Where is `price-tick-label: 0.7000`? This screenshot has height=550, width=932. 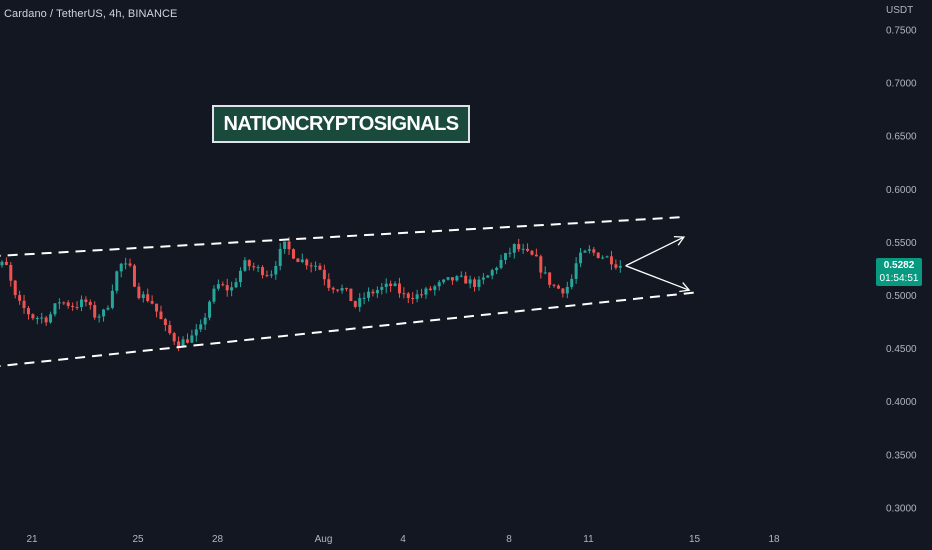 price-tick-label: 0.7000 is located at coordinates (901, 84).